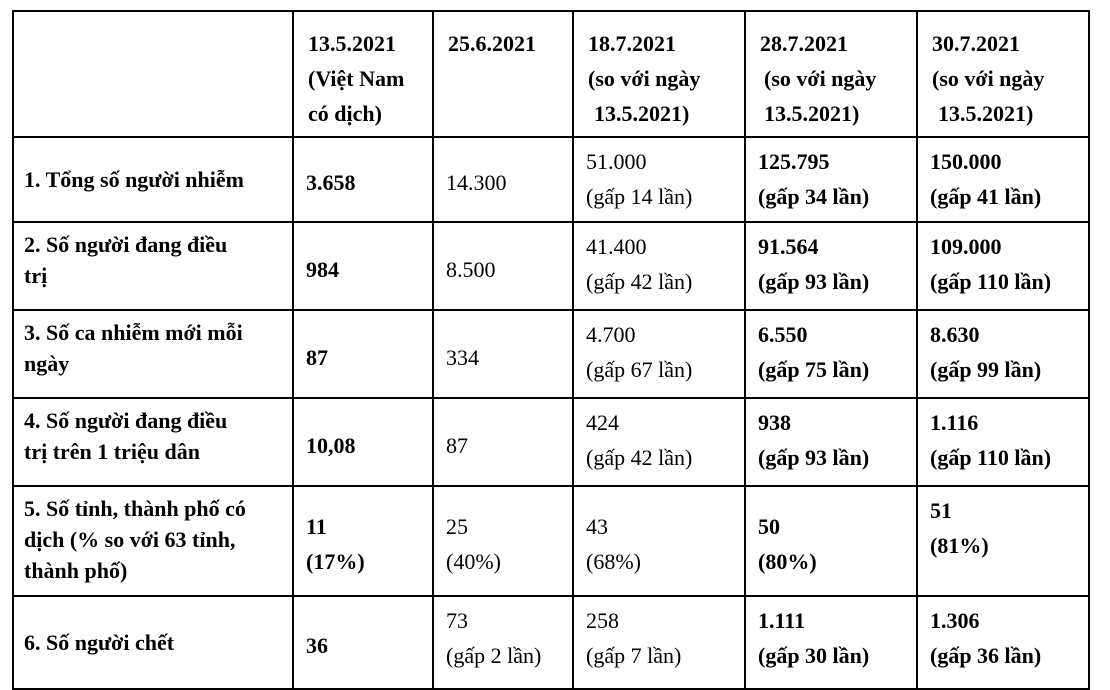 The image size is (1110, 690). I want to click on value-cell: 424 (gấp 42 lần), so click(659, 442).